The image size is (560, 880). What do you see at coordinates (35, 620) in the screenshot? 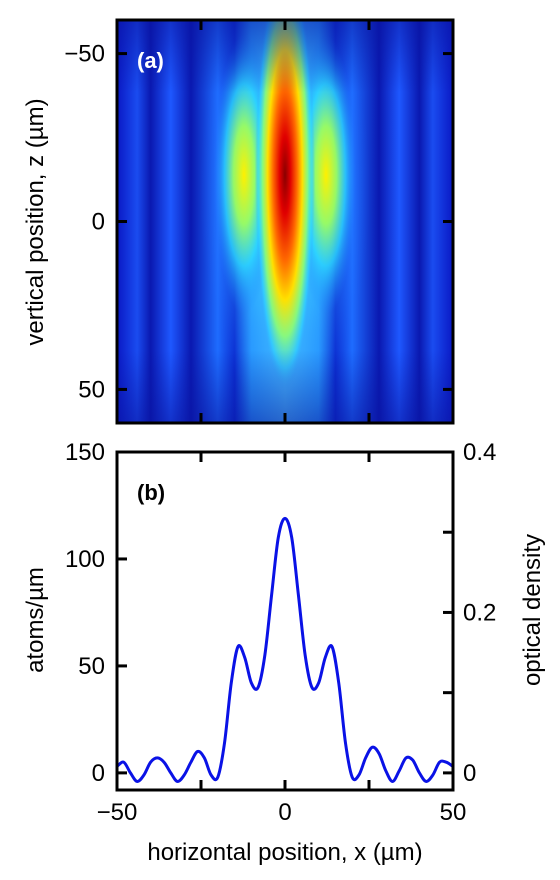
I see `plot-y-axis-label: atoms/µm` at bounding box center [35, 620].